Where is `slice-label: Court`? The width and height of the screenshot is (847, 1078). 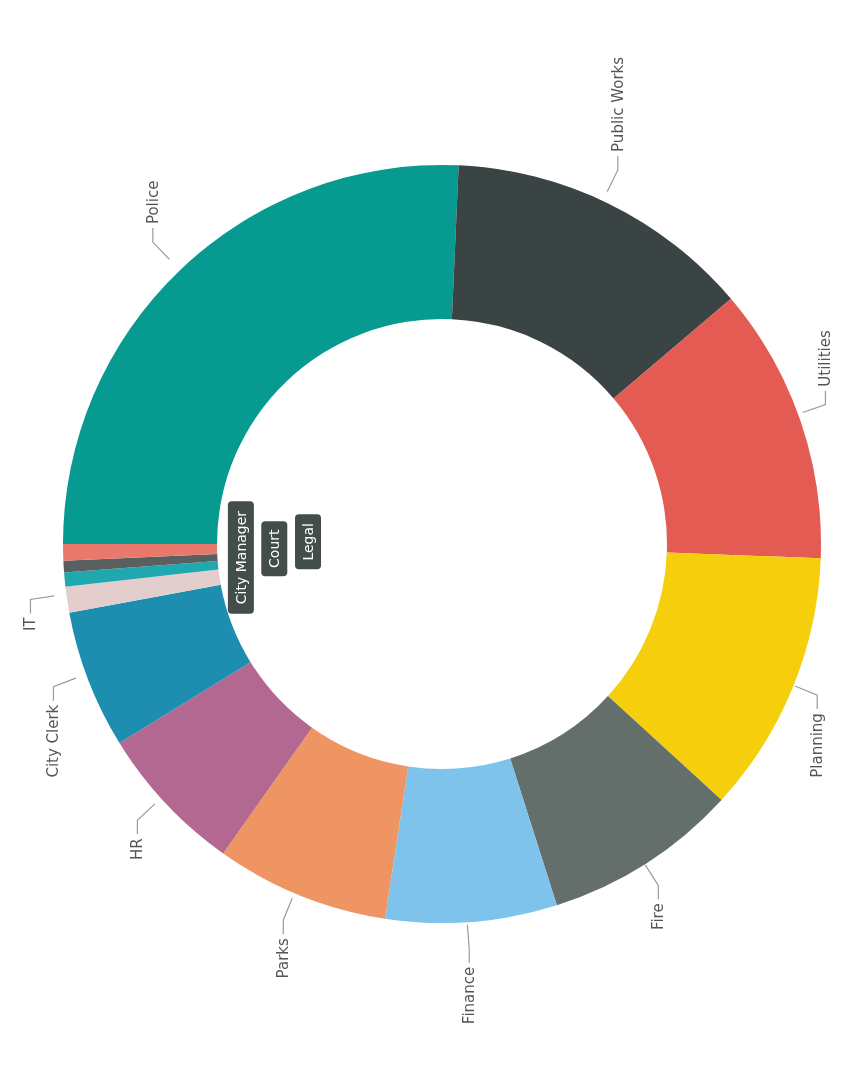 slice-label: Court is located at coordinates (274, 548).